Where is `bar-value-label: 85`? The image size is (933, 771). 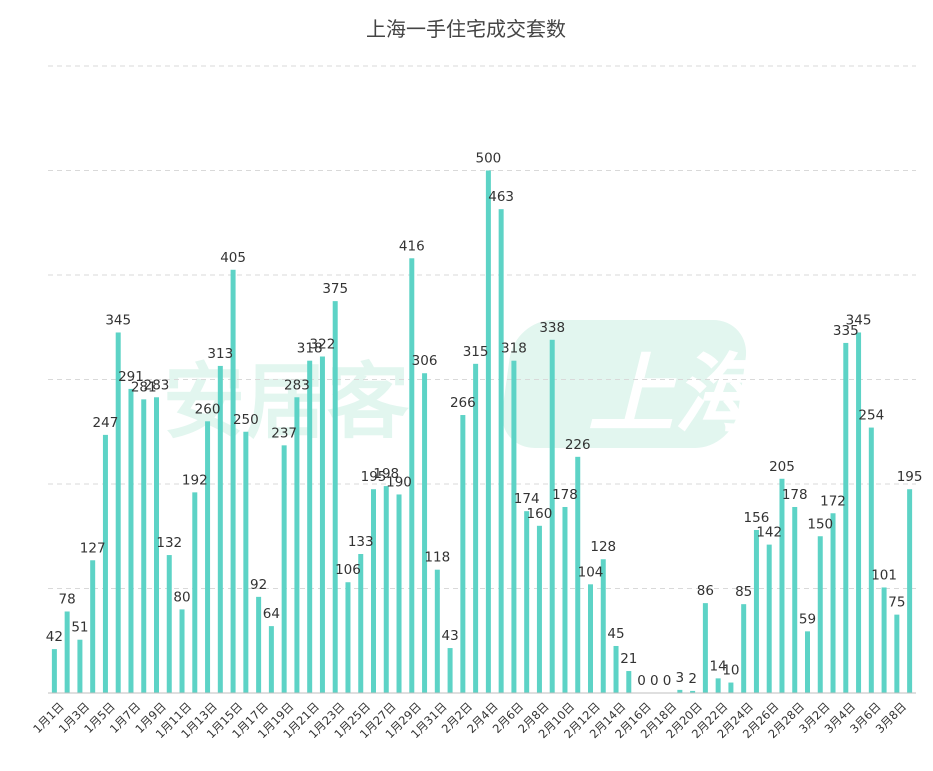 bar-value-label: 85 is located at coordinates (743, 592).